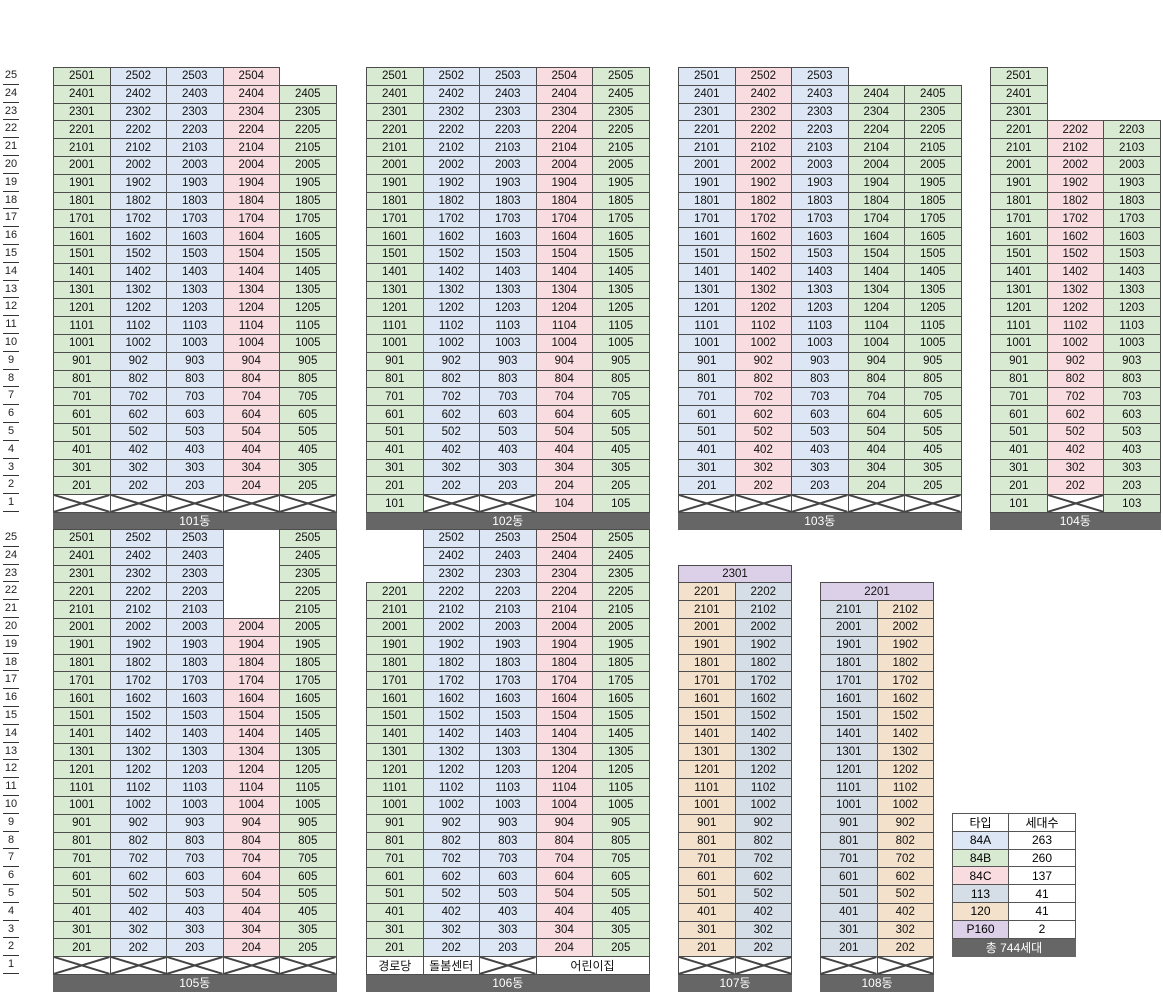 The image size is (1163, 992). What do you see at coordinates (933, 486) in the screenshot?
I see `unit-cell: 205` at bounding box center [933, 486].